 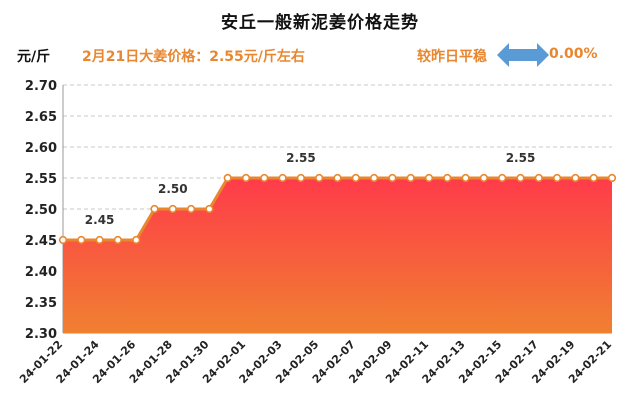 I want to click on double-arrow-icon, so click(x=523, y=55).